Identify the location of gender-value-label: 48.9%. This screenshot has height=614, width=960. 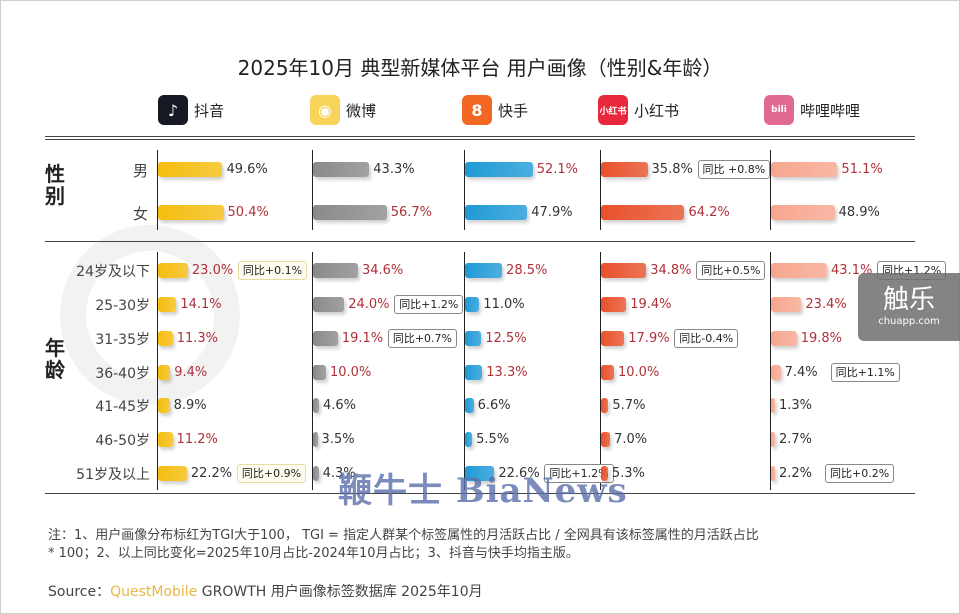
(859, 212).